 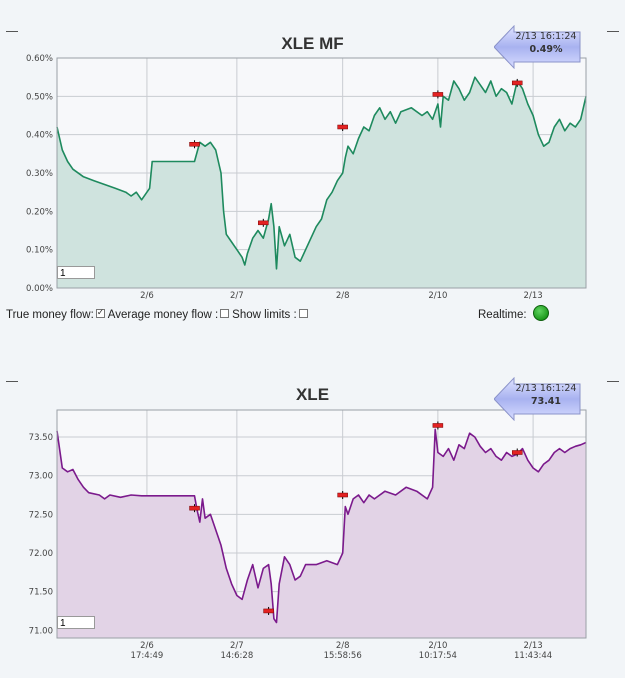 I want to click on callout-value: 0.49%, so click(x=546, y=49).